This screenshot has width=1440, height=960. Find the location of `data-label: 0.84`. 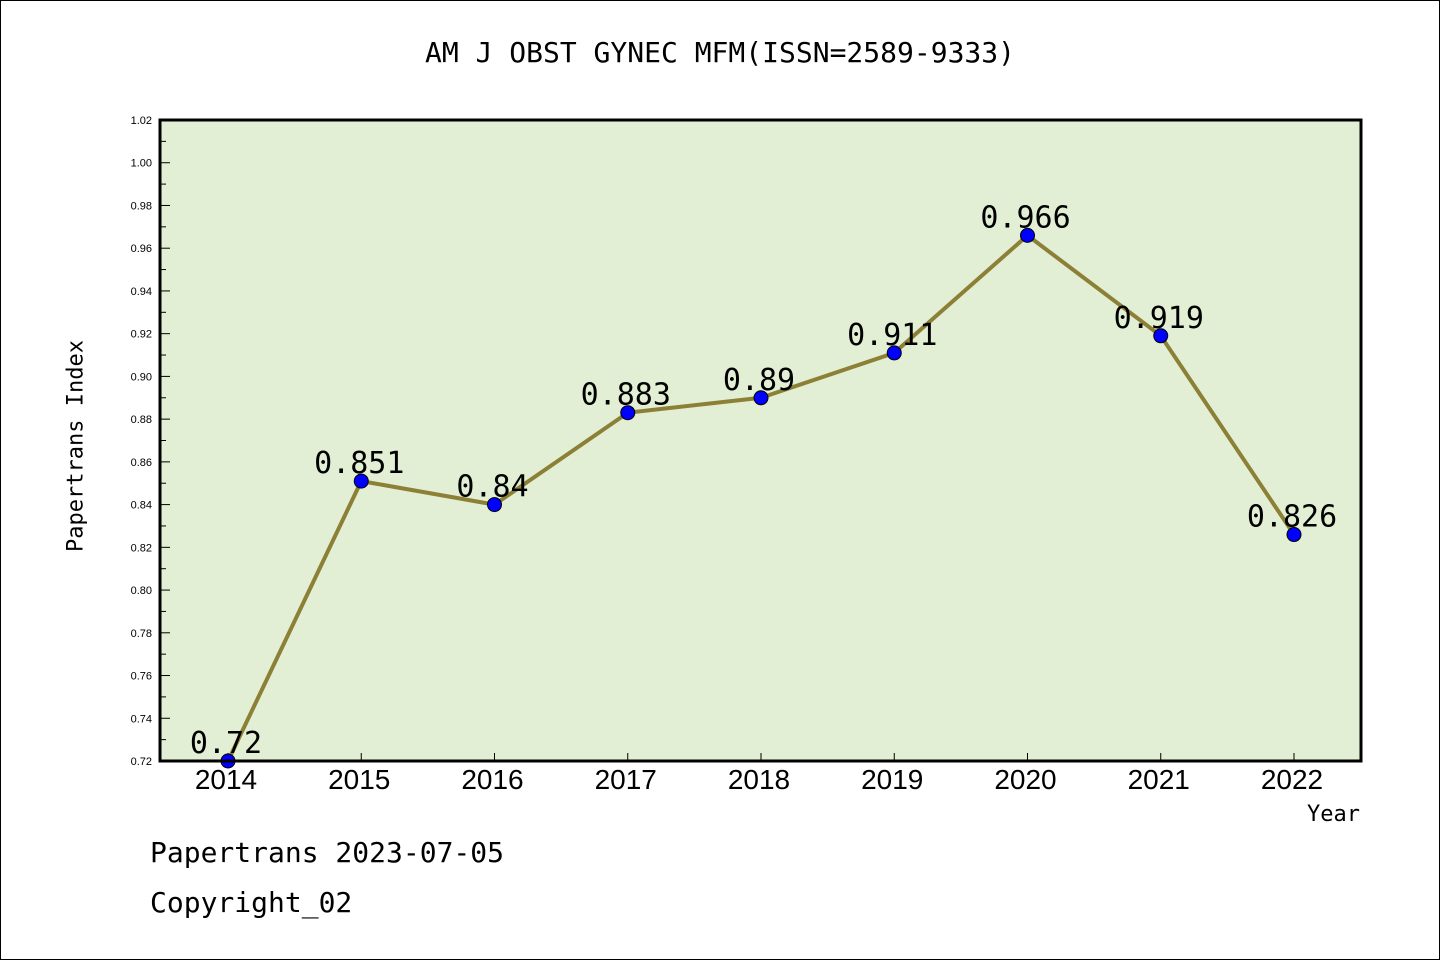

data-label: 0.84 is located at coordinates (492, 487).